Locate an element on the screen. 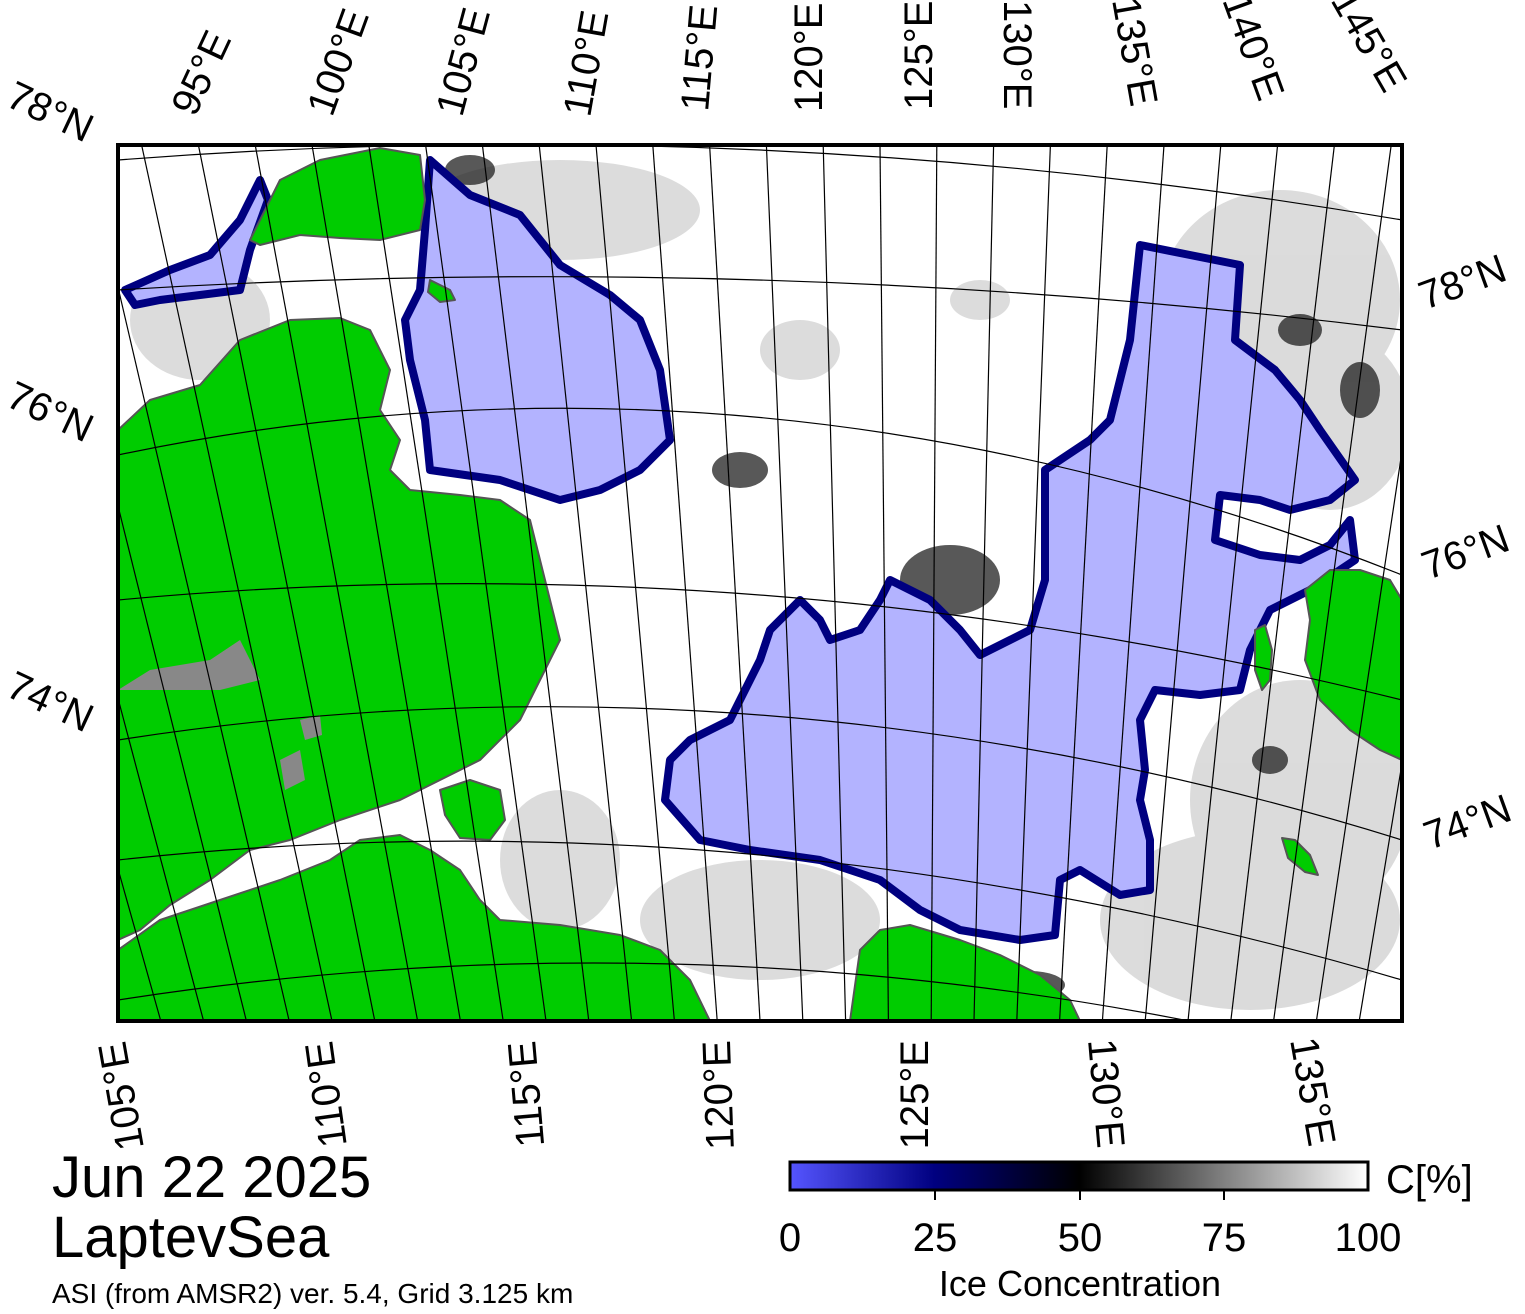 The height and width of the screenshot is (1314, 1525). source-note: ASI (from AMSR2) ver. 5.4, Grid 3.125 km is located at coordinates (313, 1293).